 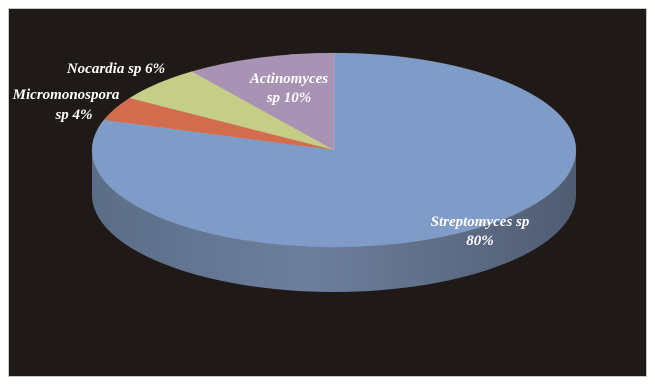 I want to click on pie-slice-actinomyces, so click(x=262, y=101).